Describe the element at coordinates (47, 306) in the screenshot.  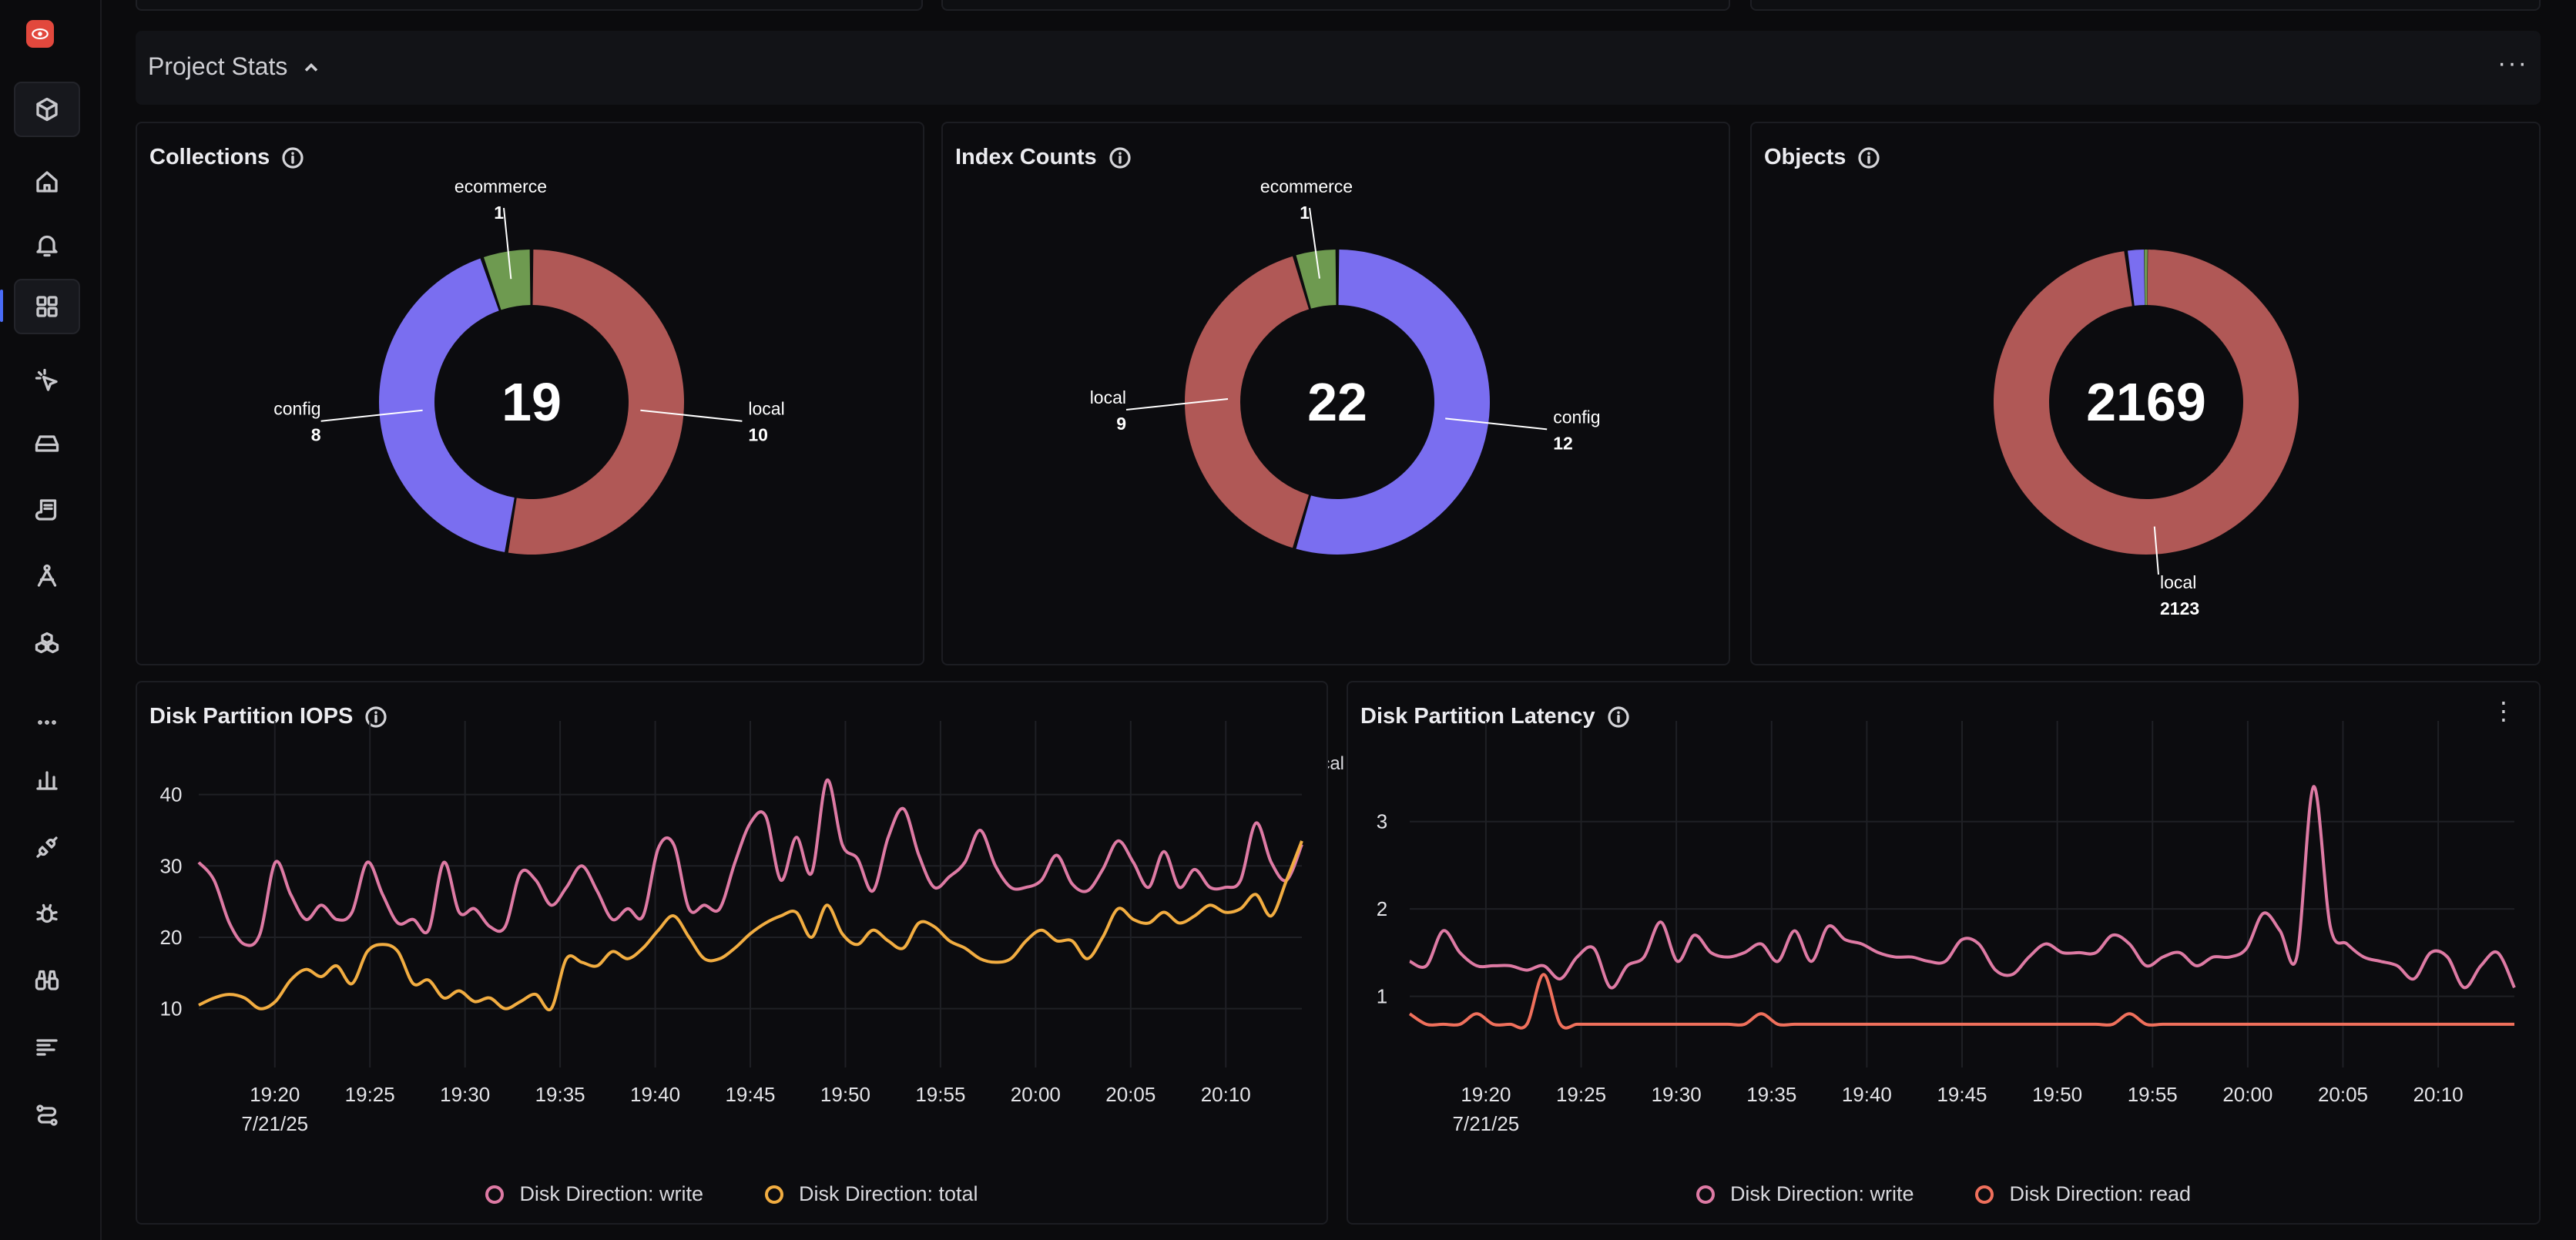
I see `nav-dashboards` at that location.